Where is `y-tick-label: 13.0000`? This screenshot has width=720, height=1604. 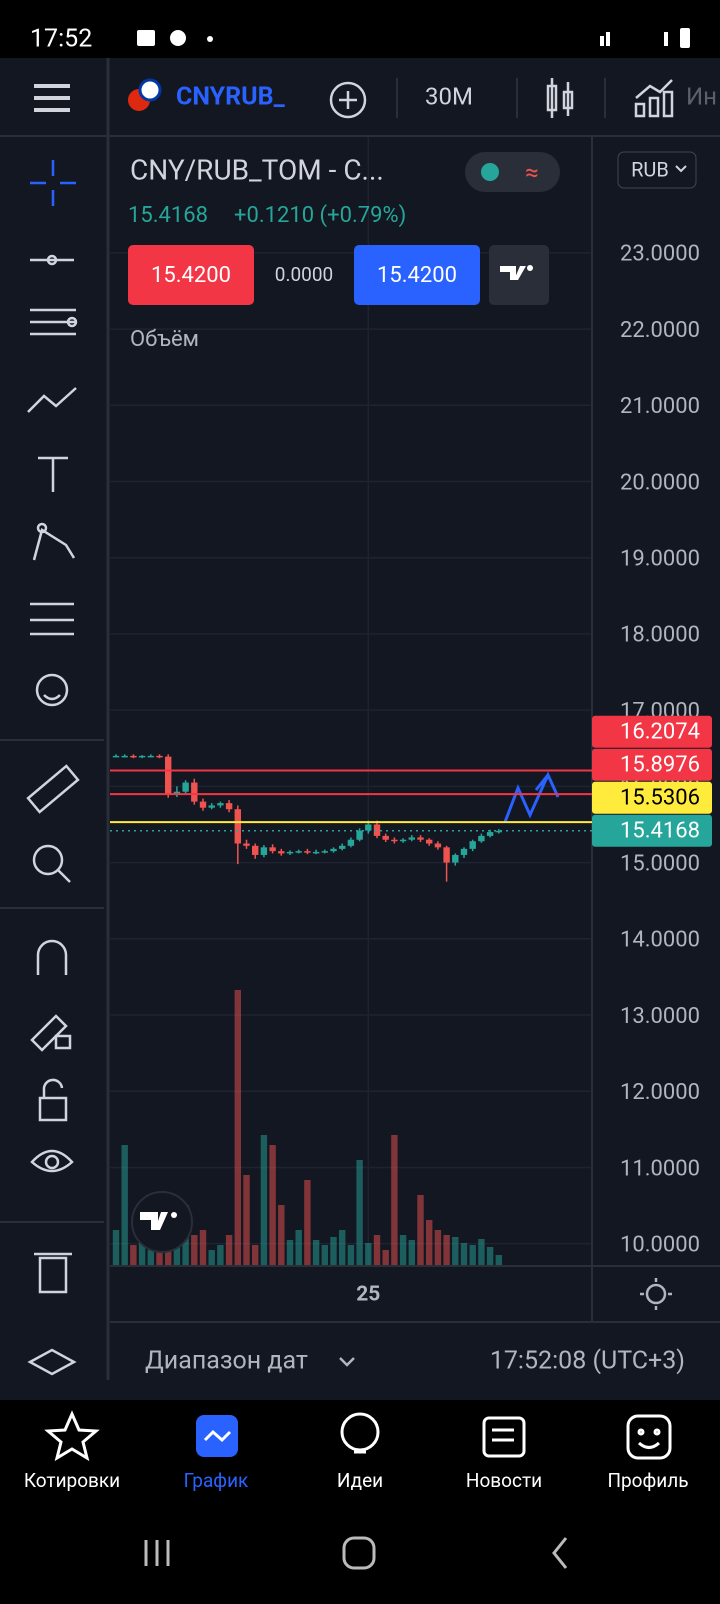 y-tick-label: 13.0000 is located at coordinates (660, 1016).